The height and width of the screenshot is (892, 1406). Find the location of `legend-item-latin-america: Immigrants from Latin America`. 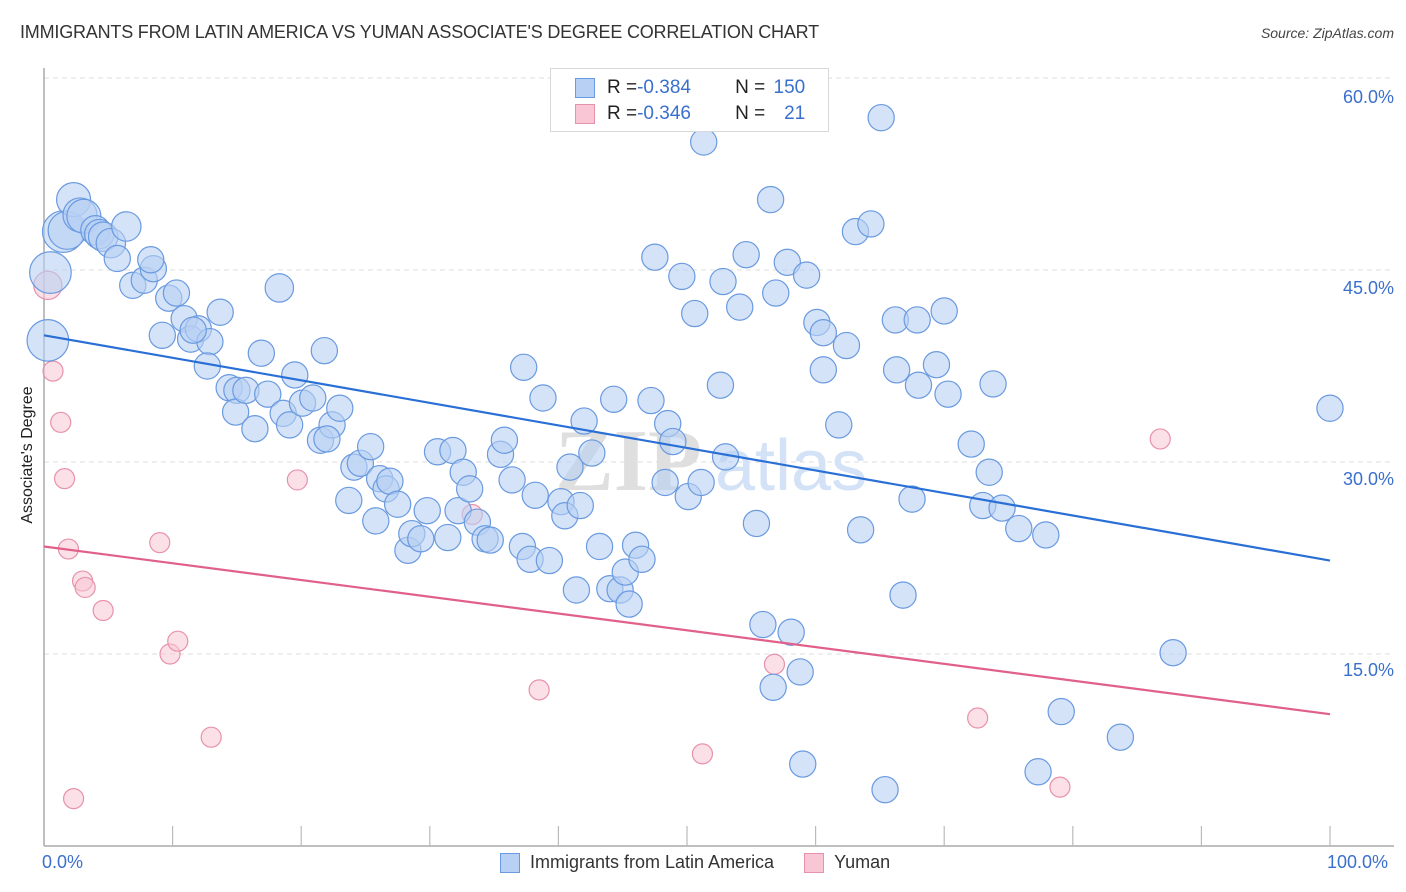

legend-item-latin-america: Immigrants from Latin America is located at coordinates (637, 862).